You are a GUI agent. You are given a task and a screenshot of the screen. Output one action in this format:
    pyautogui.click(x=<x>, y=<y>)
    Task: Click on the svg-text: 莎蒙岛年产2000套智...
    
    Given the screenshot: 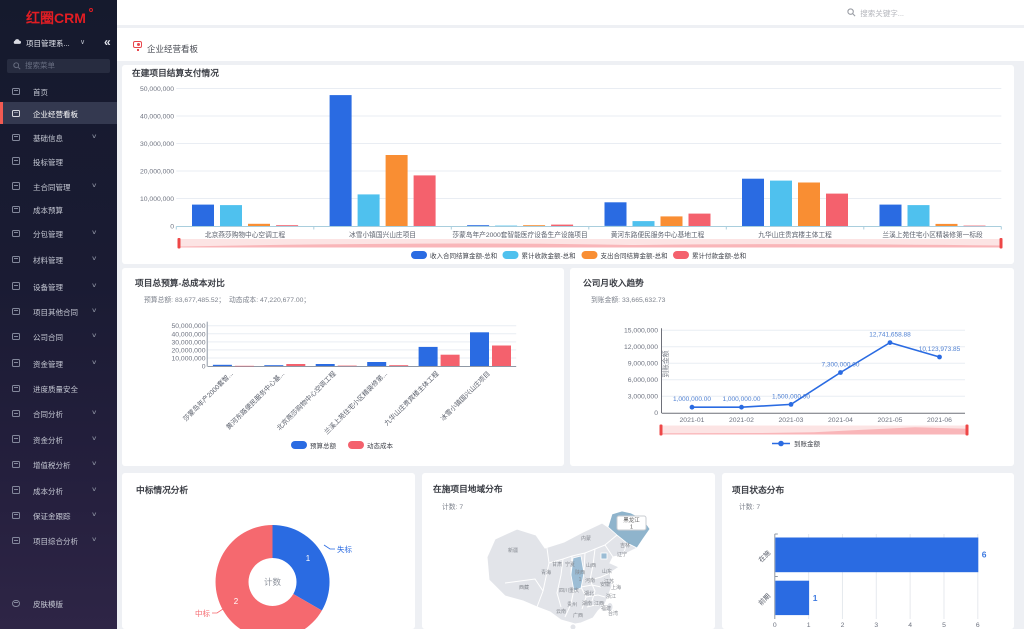 What is the action you would take?
    pyautogui.click(x=208, y=396)
    